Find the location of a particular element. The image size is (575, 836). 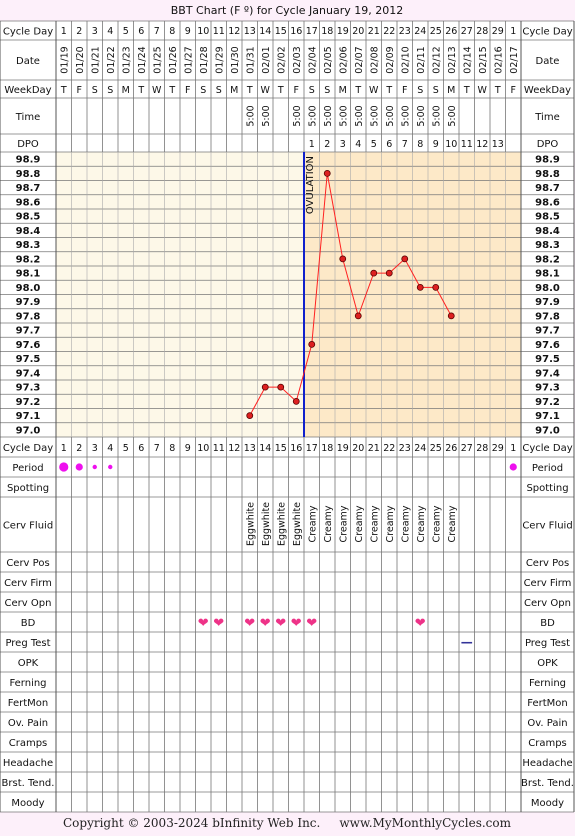

row-label-right-cerv_pos: Cerv Pos is located at coordinates (547, 563).